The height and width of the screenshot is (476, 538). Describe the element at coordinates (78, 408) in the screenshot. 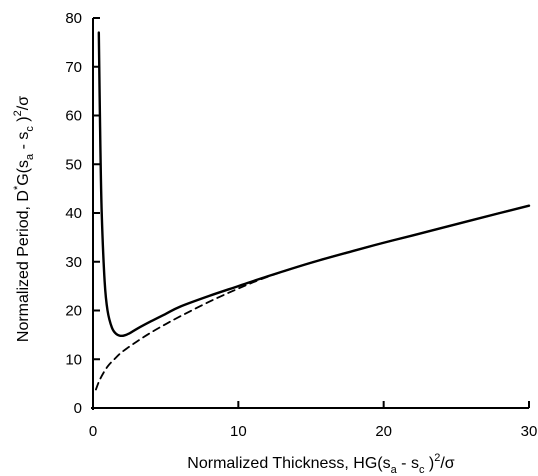

I see `y-tick-label: 0` at that location.